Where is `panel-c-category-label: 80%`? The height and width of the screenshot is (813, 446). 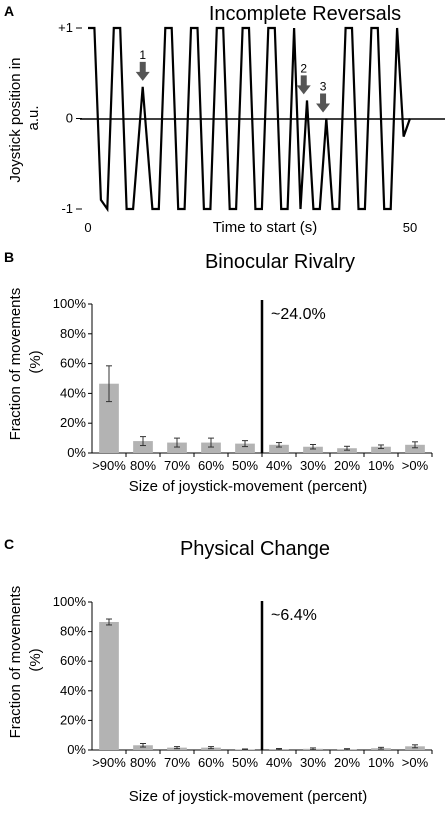 panel-c-category-label: 80% is located at coordinates (143, 762).